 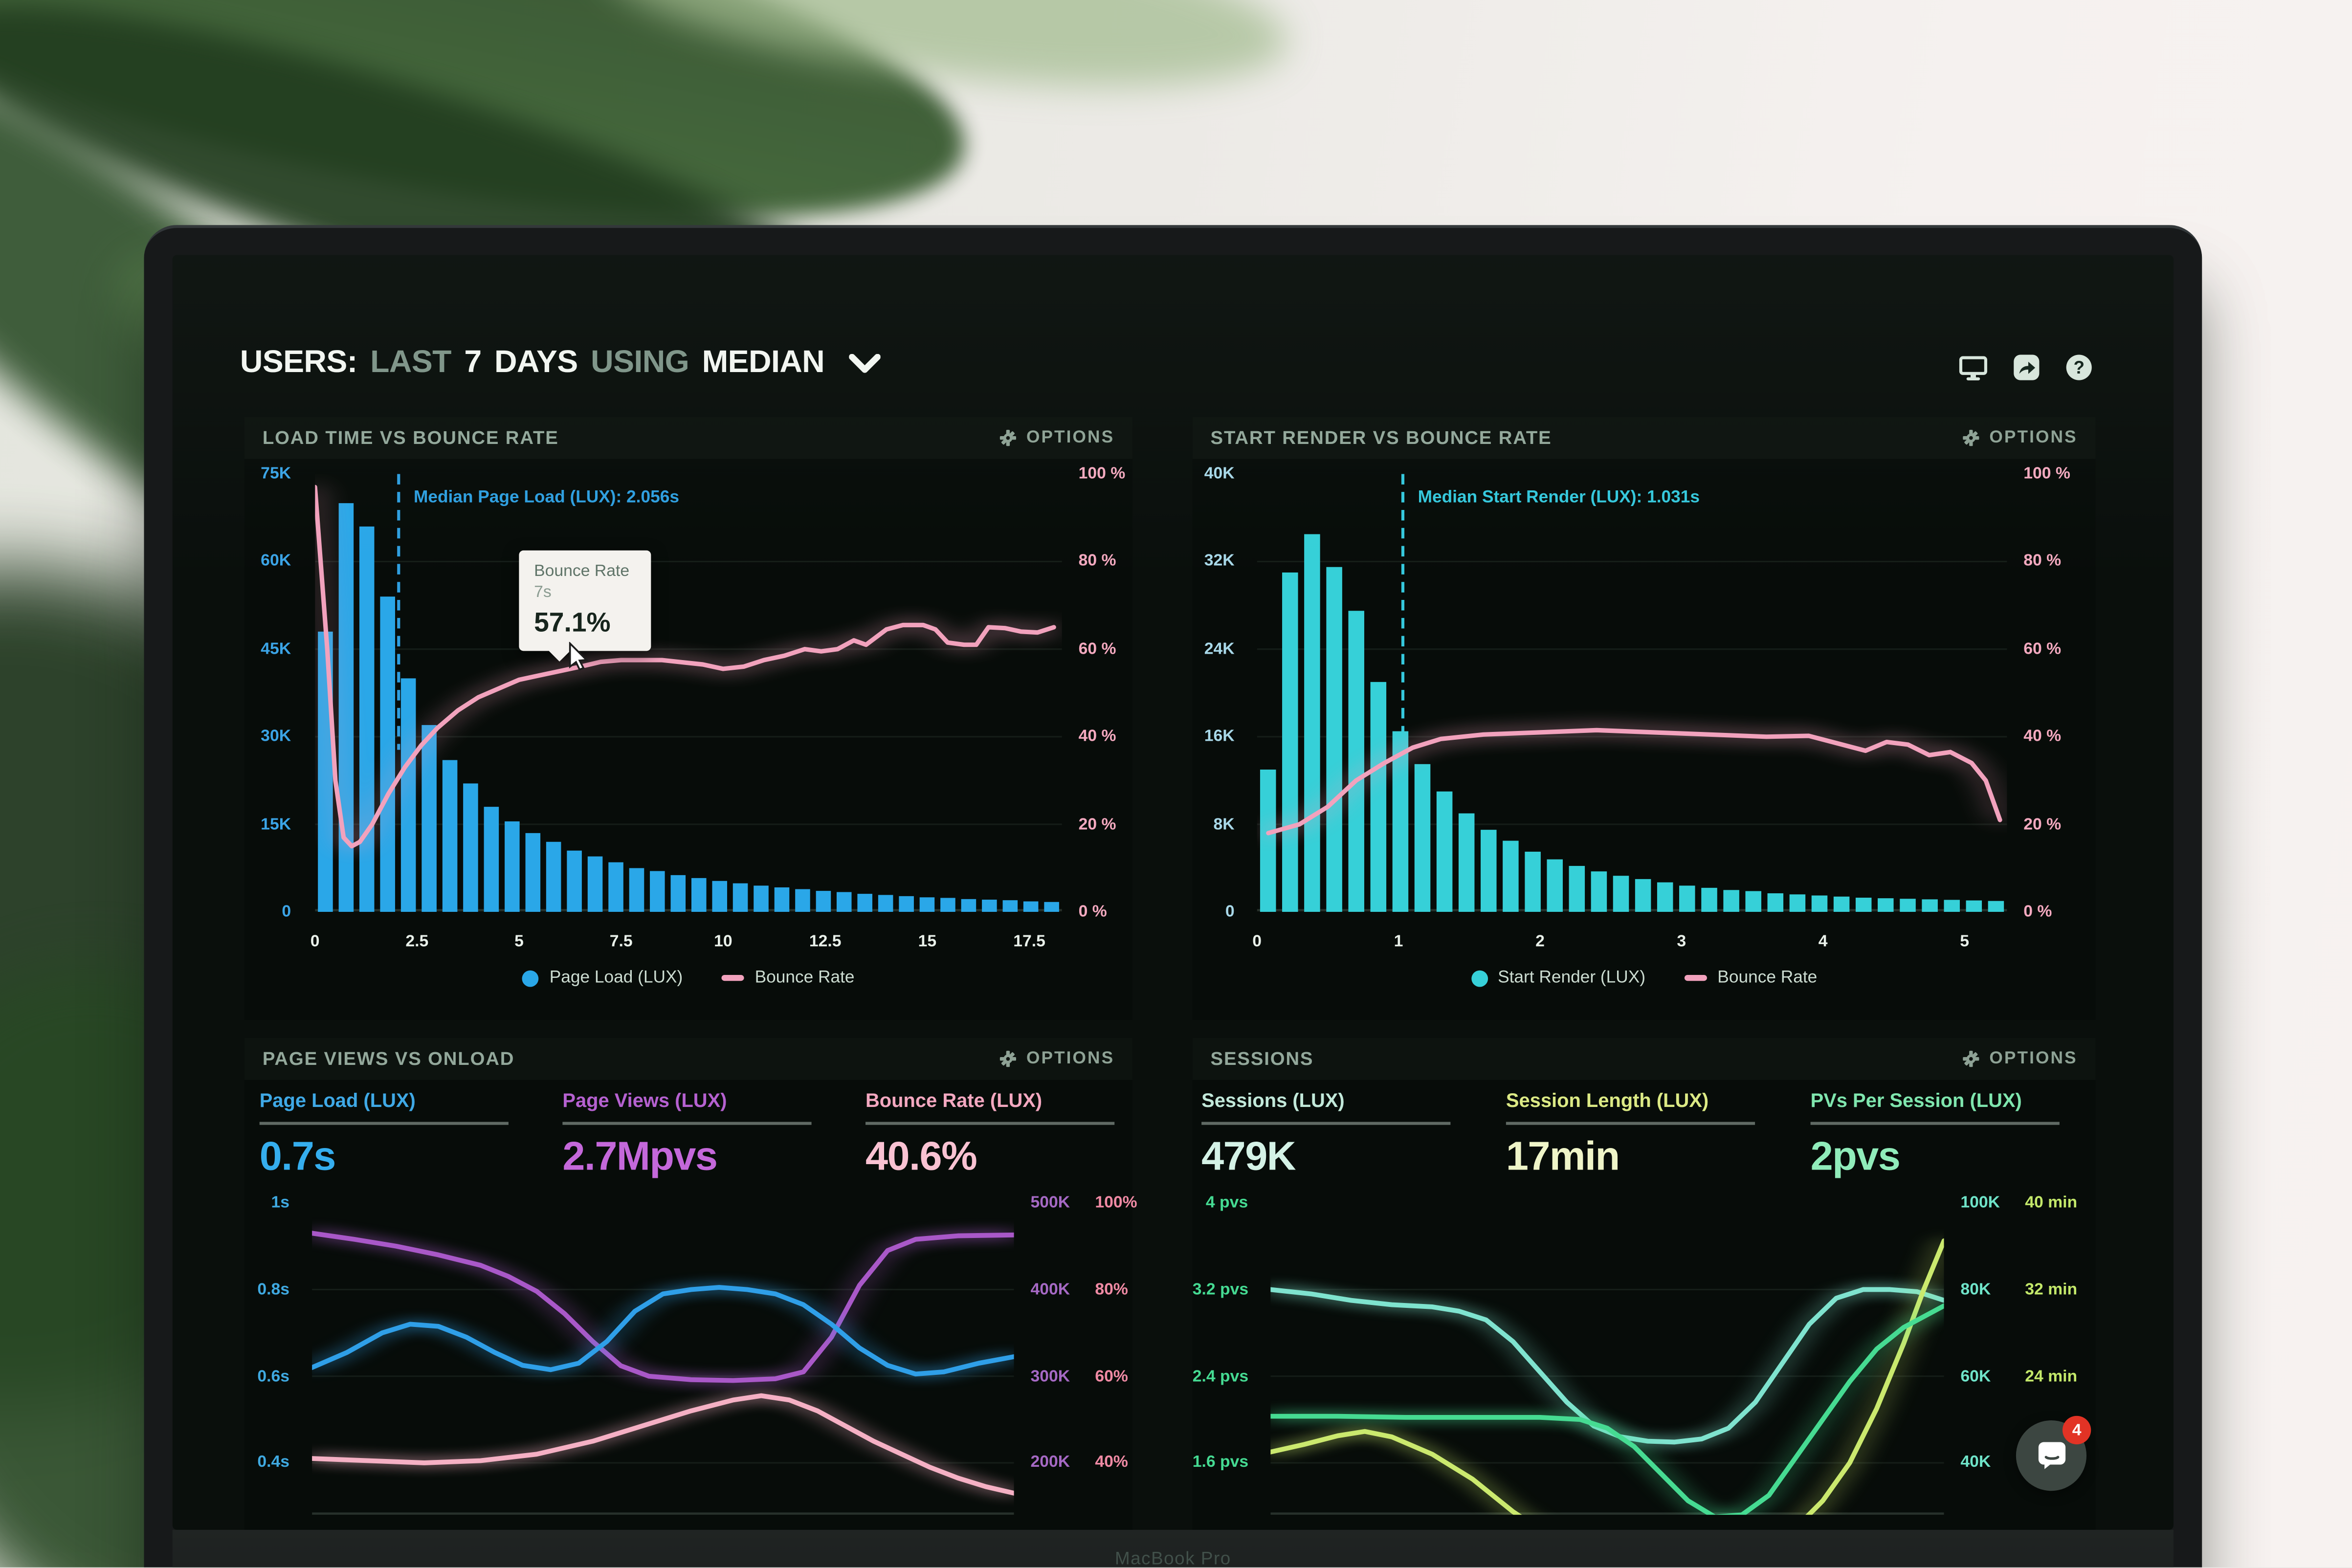 What do you see at coordinates (2078, 367) in the screenshot?
I see `help-icon: ?` at bounding box center [2078, 367].